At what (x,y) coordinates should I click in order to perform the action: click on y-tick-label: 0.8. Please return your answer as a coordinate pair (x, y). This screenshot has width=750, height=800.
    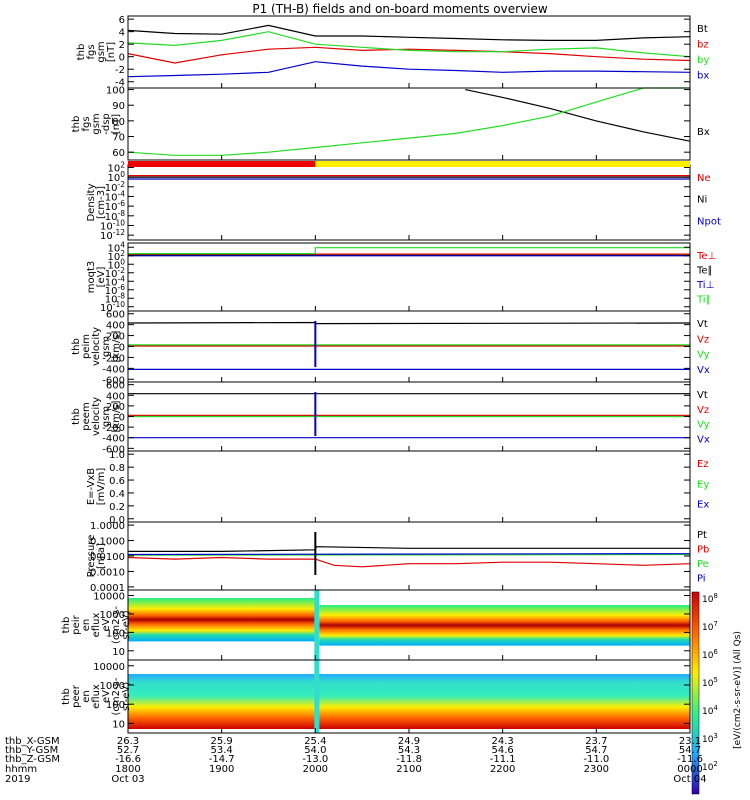
    Looking at the image, I should click on (117, 468).